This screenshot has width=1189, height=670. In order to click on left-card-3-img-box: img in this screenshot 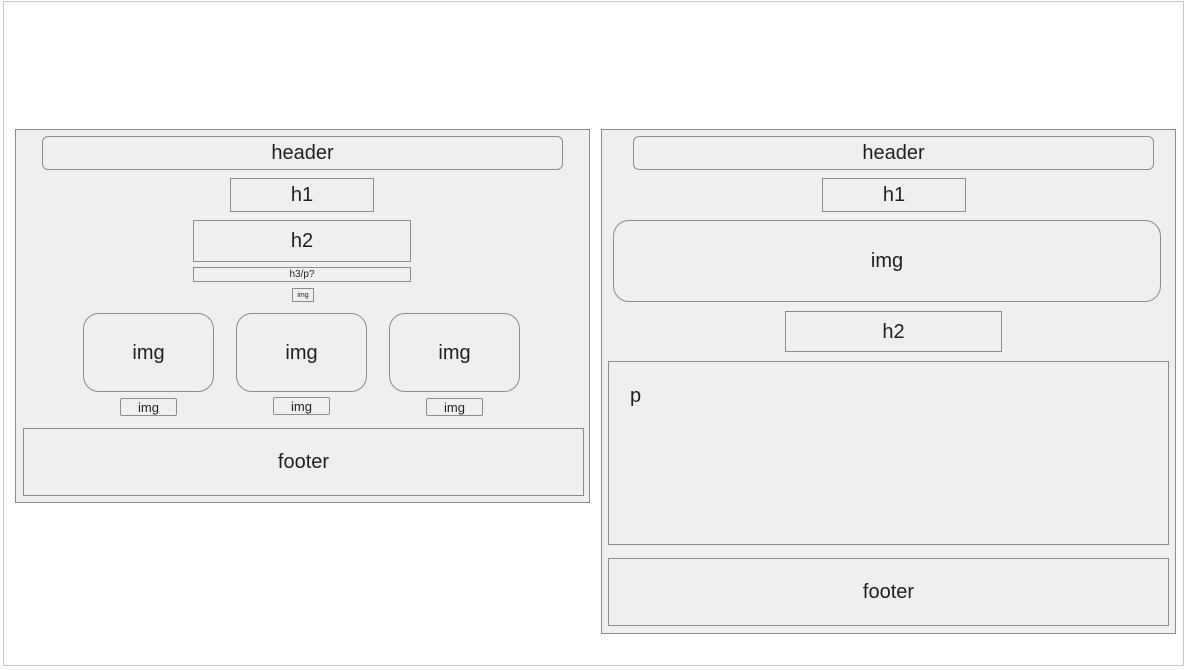, I will do `click(454, 352)`.